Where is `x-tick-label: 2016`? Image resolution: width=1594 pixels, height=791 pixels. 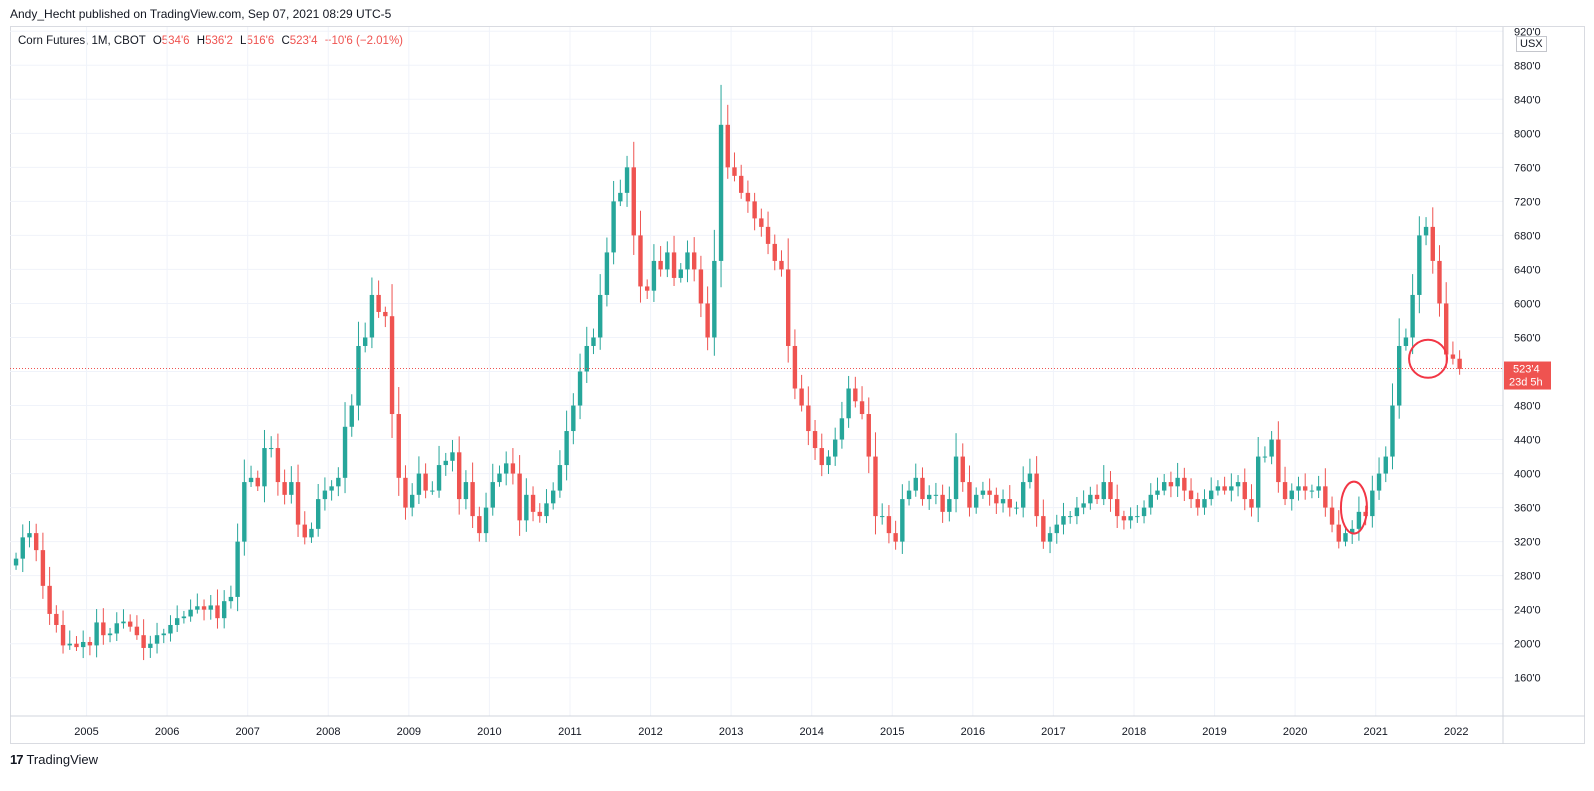 x-tick-label: 2016 is located at coordinates (973, 732).